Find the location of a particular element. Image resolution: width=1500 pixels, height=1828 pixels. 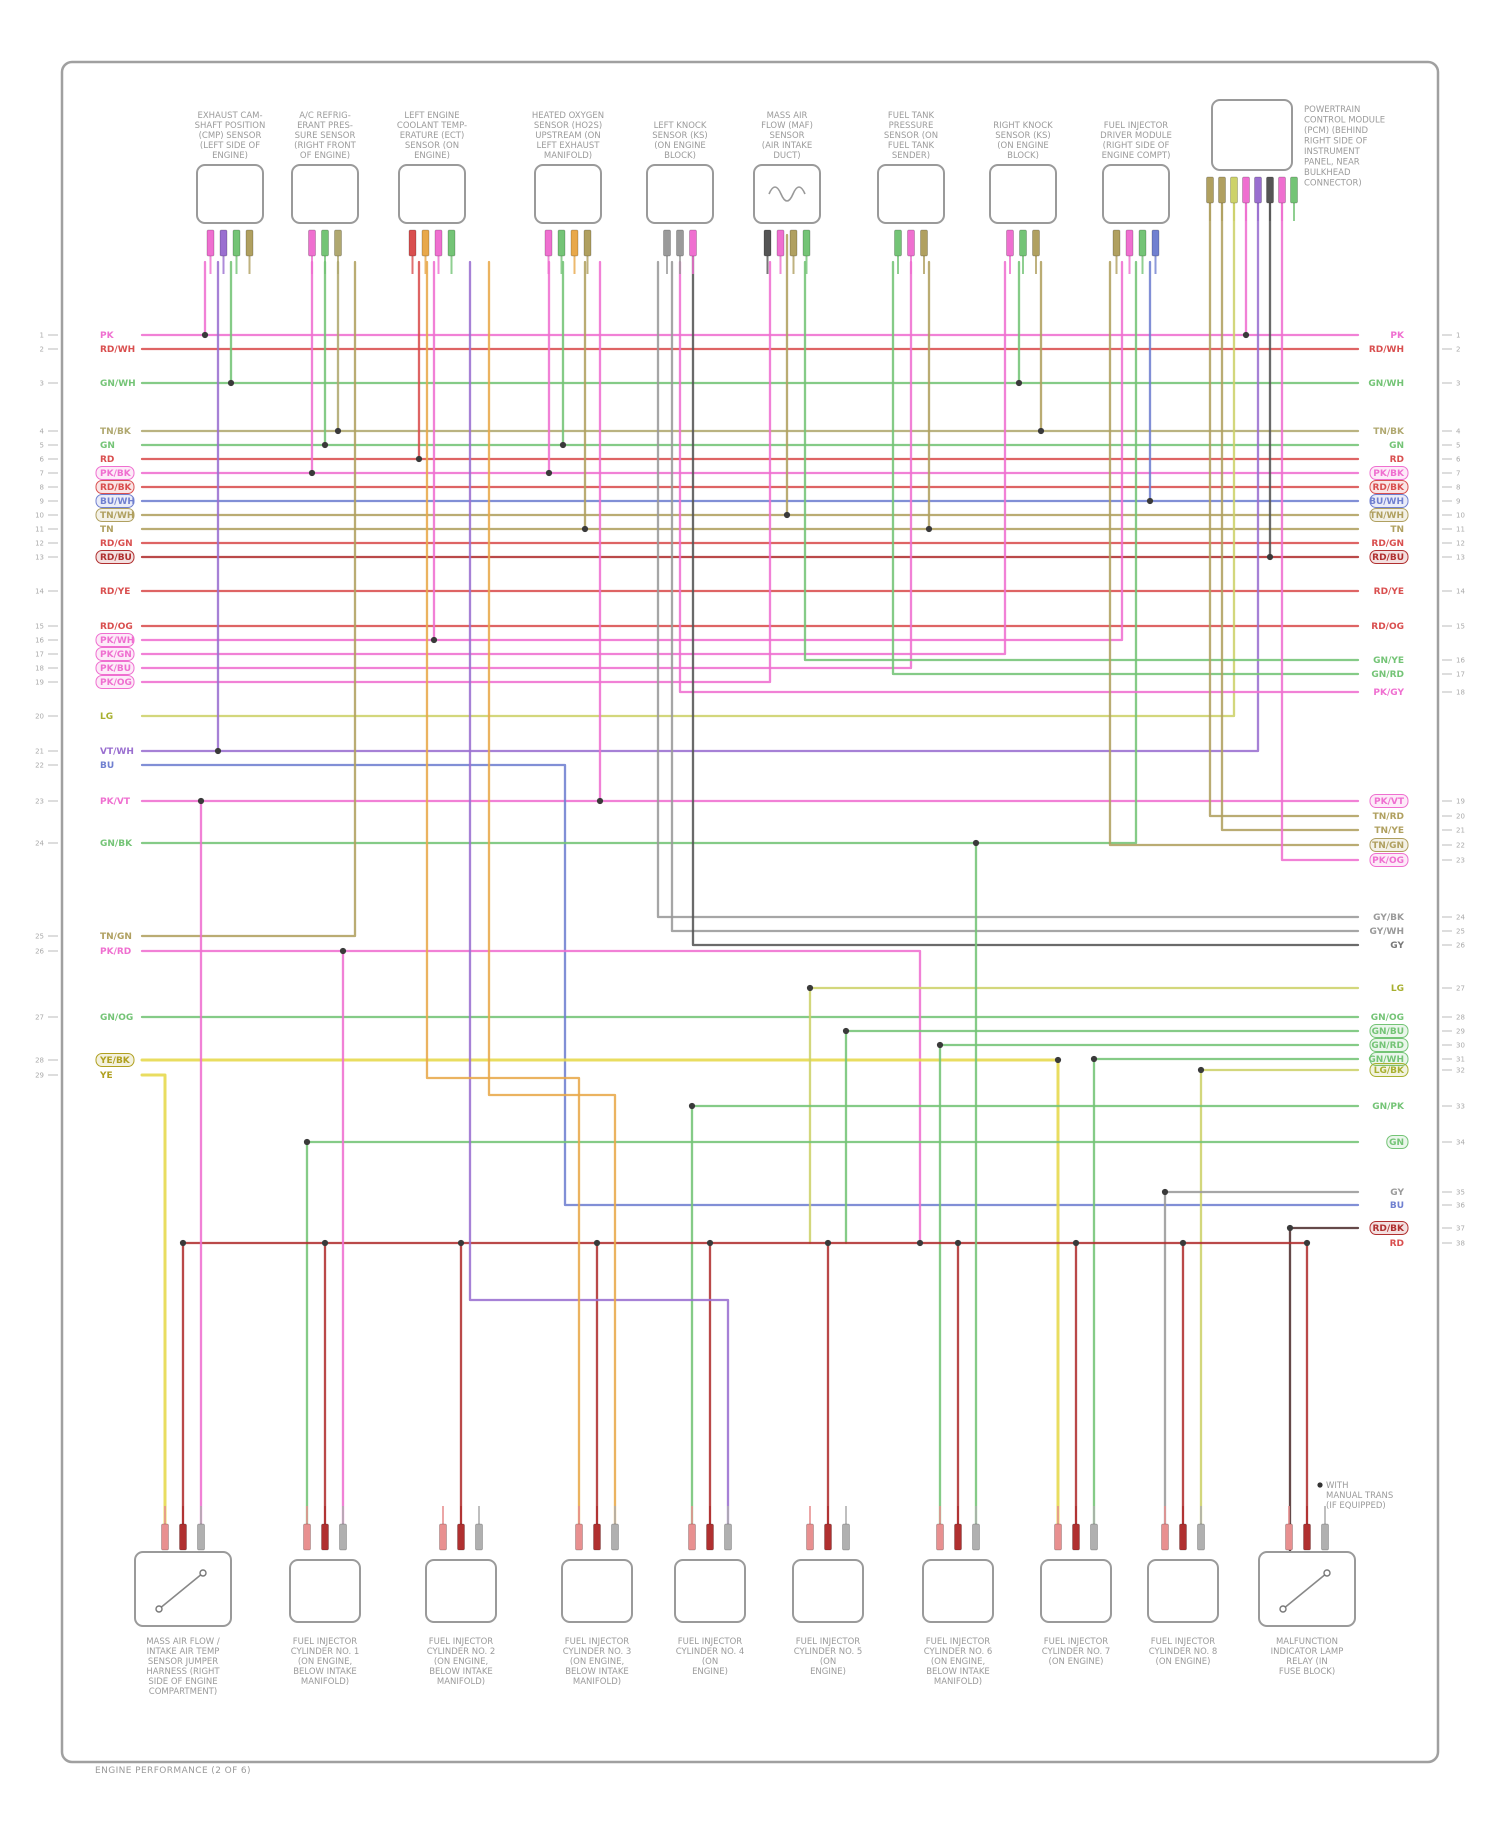

edge-tick-number: 9 is located at coordinates (42, 502).